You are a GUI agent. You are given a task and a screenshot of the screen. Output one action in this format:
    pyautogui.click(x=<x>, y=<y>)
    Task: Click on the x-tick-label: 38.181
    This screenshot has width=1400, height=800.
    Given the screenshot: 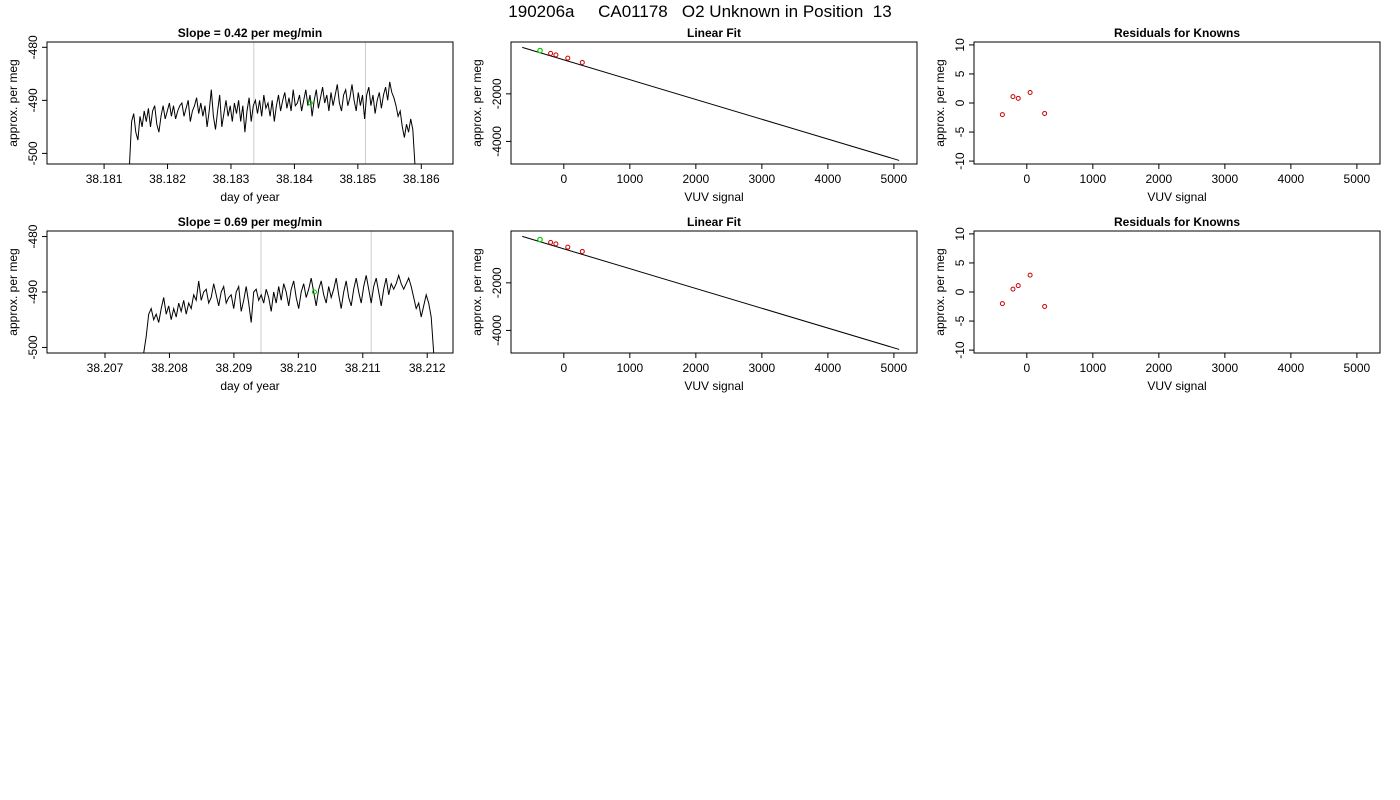 What is the action you would take?
    pyautogui.click(x=104, y=179)
    